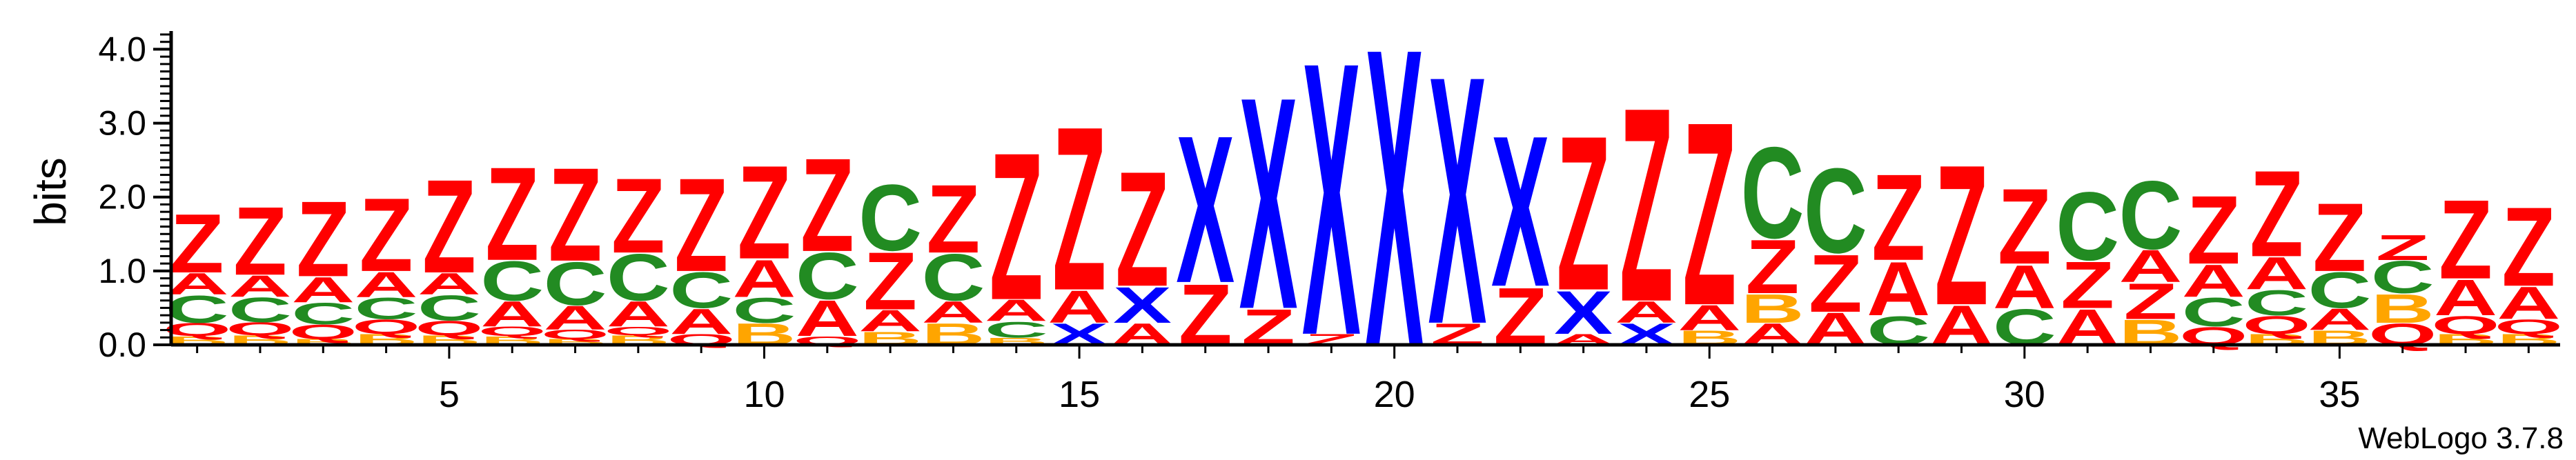  I want to click on x-tick-label: 30, so click(2024, 394).